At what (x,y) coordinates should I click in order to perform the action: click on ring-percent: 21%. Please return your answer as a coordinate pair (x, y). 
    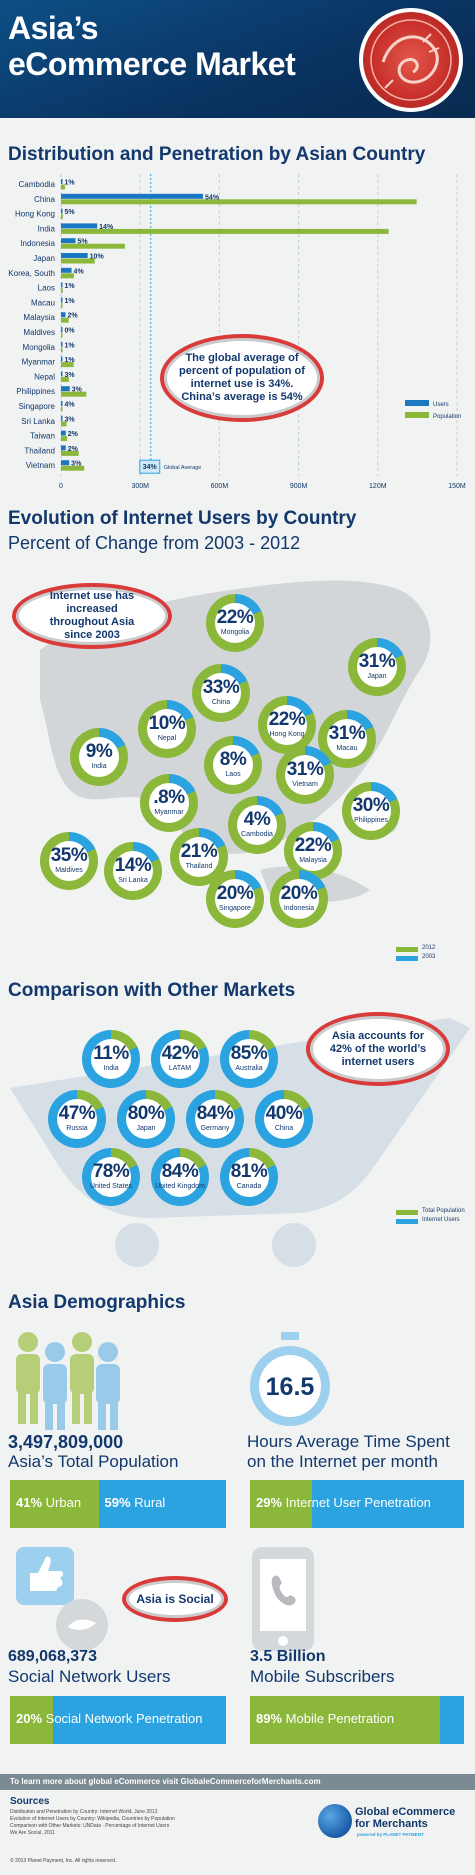
    Looking at the image, I should click on (199, 851).